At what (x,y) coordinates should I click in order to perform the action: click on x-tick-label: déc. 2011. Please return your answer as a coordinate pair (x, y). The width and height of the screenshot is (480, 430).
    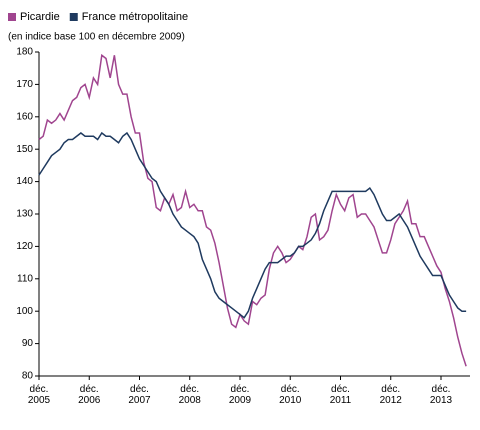
    Looking at the image, I should click on (340, 395).